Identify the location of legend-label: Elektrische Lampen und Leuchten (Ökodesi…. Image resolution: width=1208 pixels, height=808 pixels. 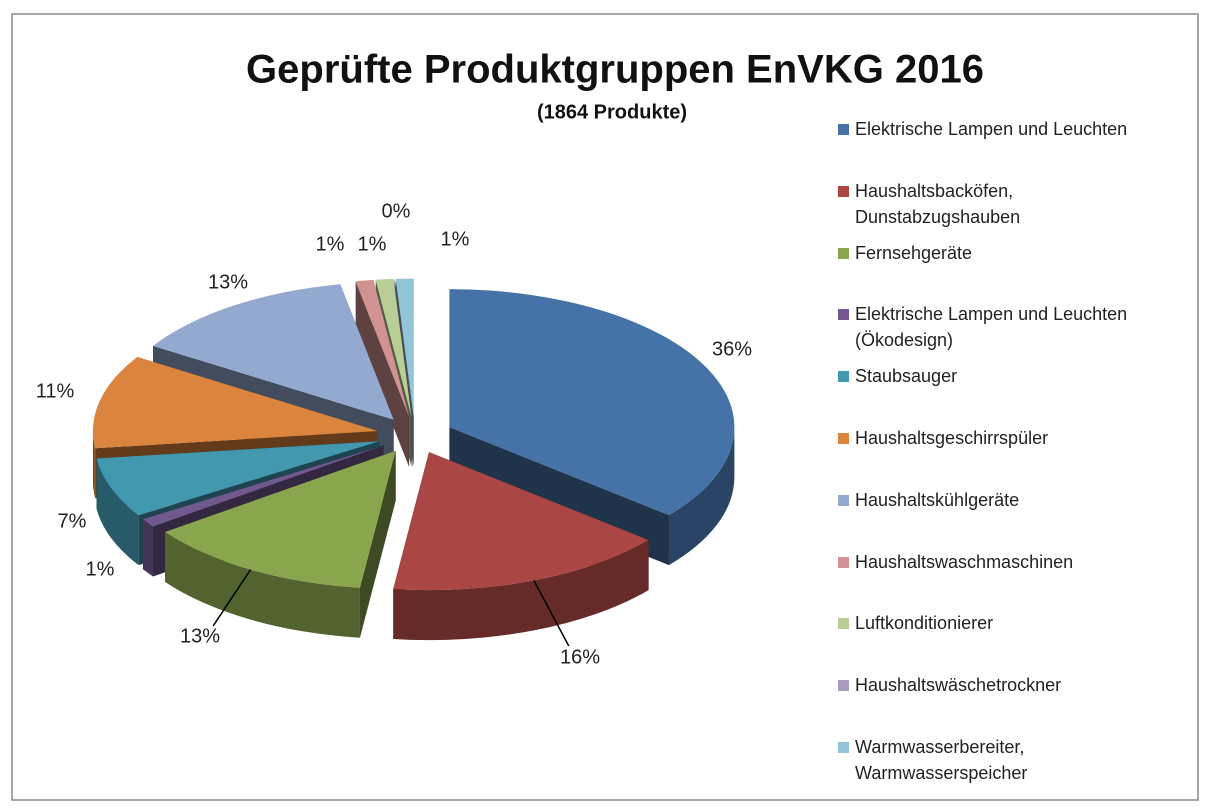
(991, 327).